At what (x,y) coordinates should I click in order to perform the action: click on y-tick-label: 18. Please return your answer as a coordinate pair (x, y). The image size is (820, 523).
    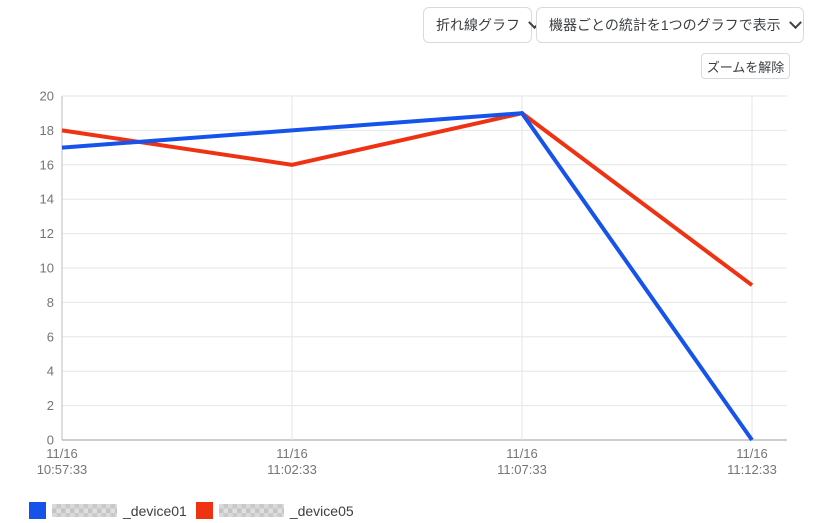
    Looking at the image, I should click on (47, 130).